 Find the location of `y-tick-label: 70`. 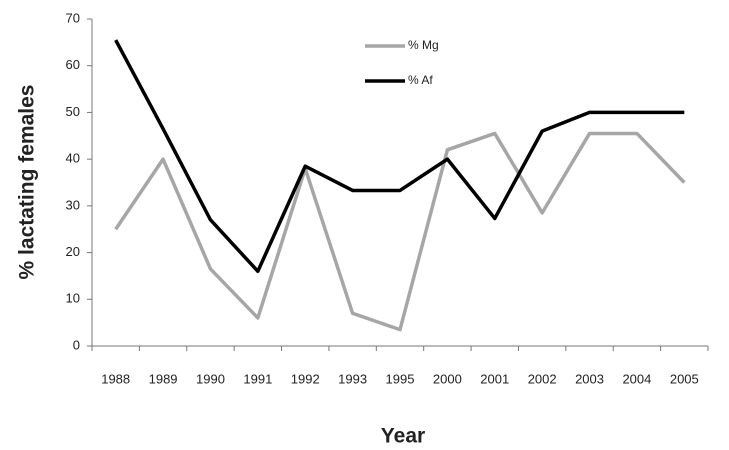

y-tick-label: 70 is located at coordinates (73, 17).